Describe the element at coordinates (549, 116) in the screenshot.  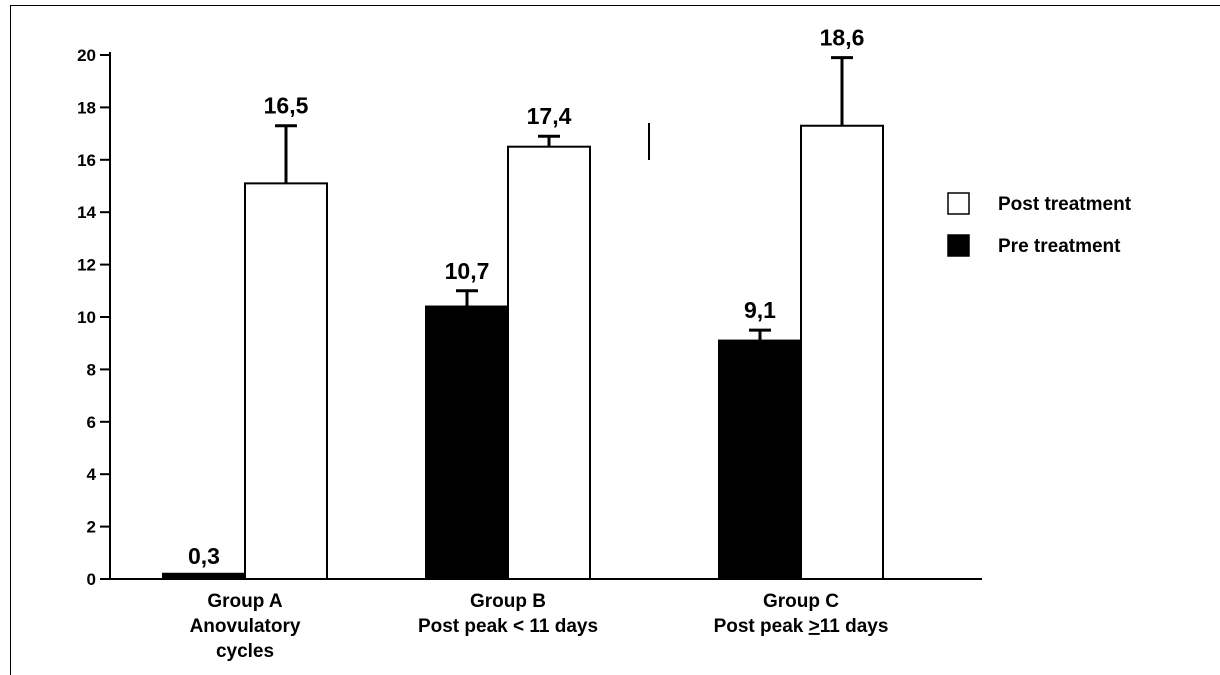
I see `data-label: 17,4` at that location.